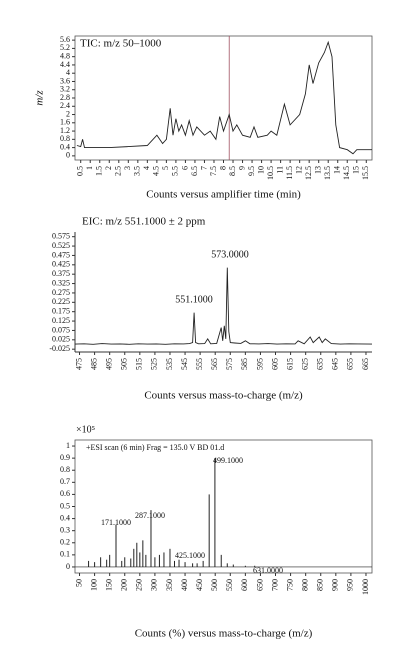 The width and height of the screenshot is (404, 660). What do you see at coordinates (118, 171) in the screenshot?
I see `x-tick-label: 2.5` at bounding box center [118, 171].